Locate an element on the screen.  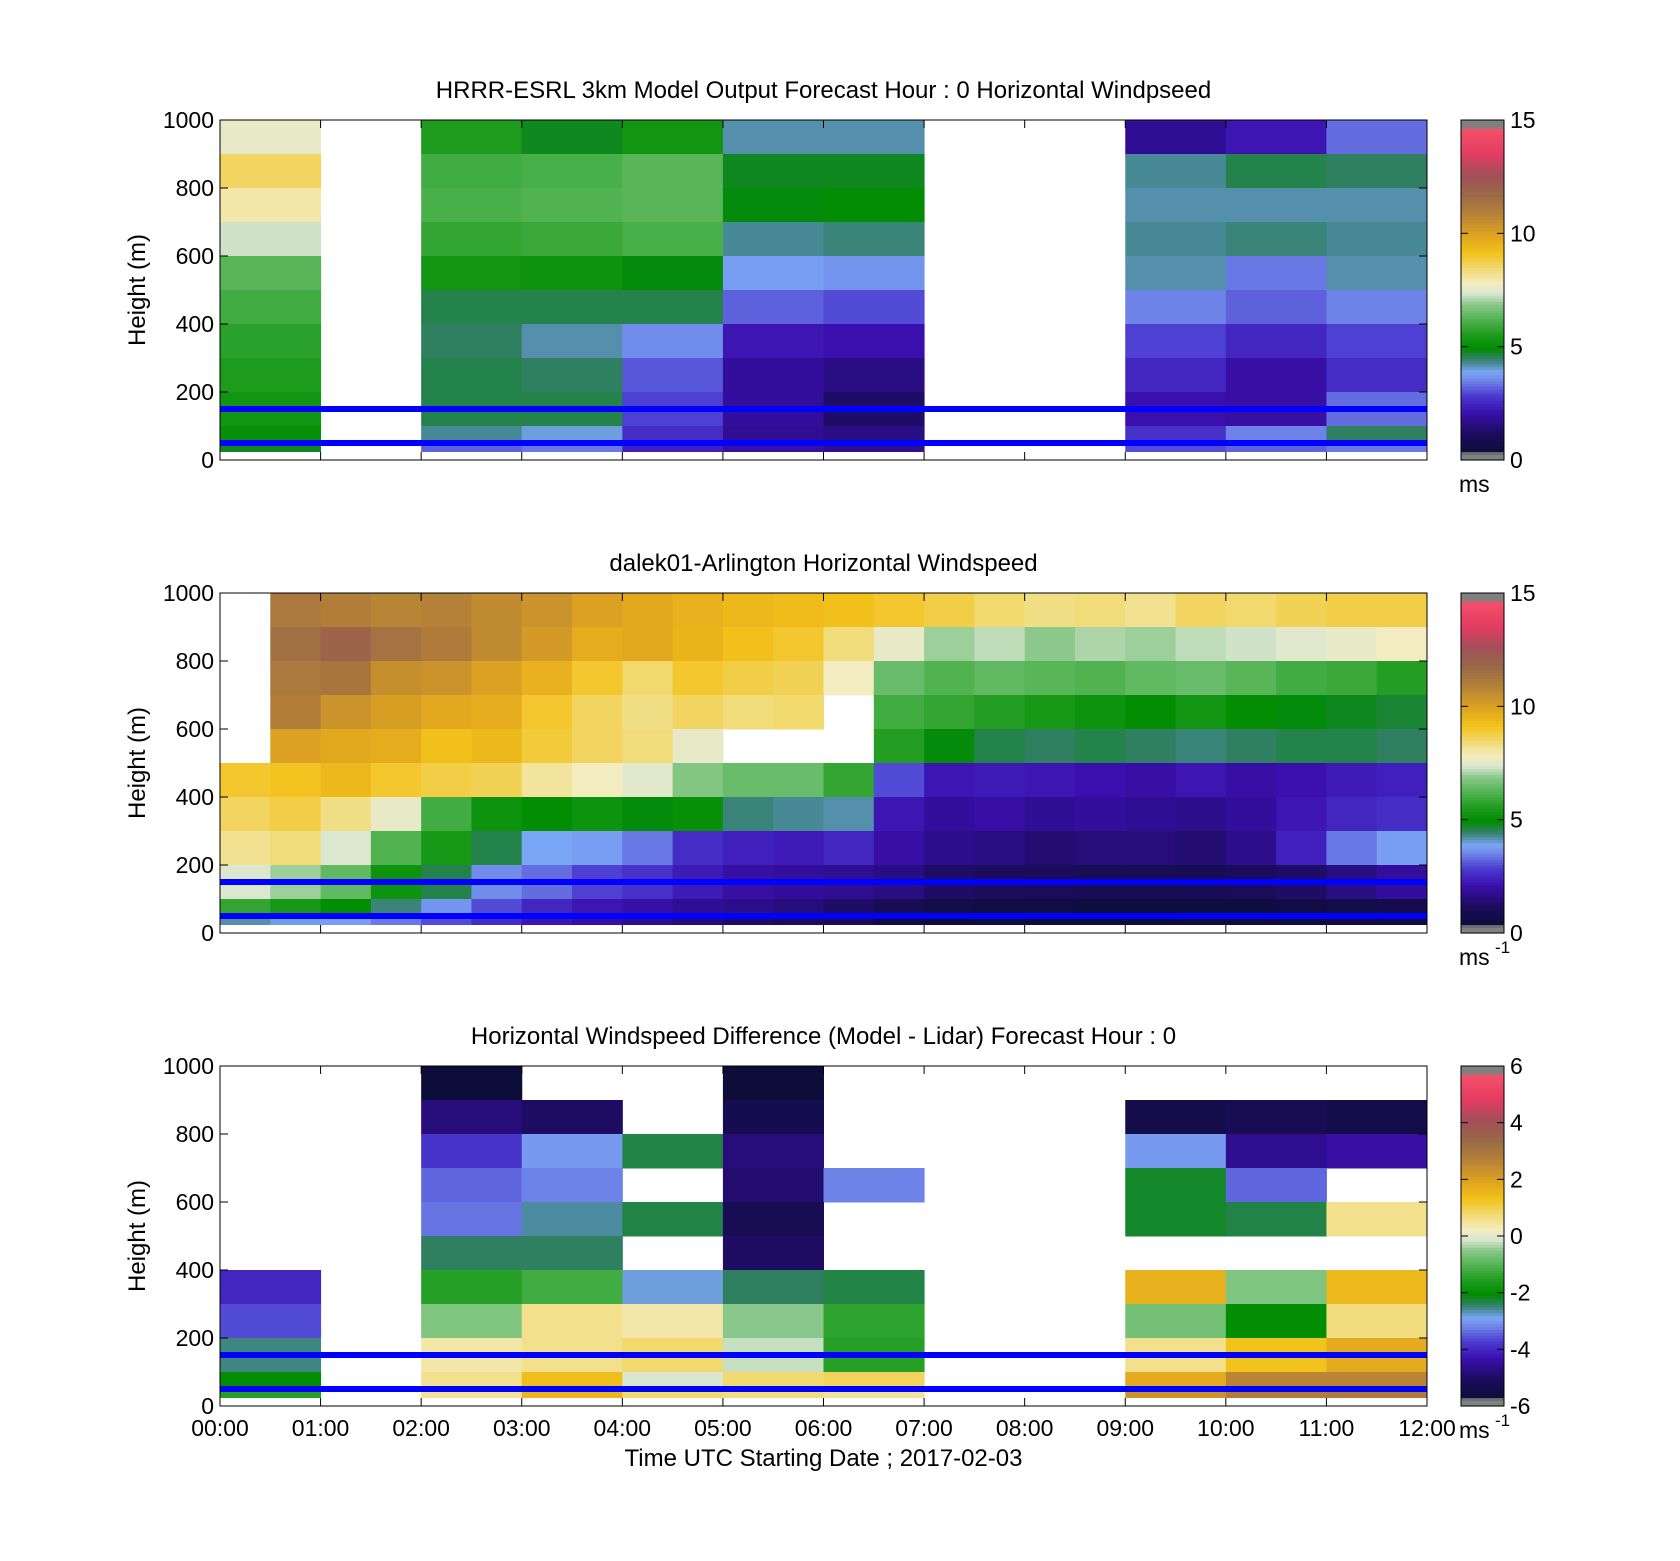
y-tick-label: 800 is located at coordinates (195, 1134).